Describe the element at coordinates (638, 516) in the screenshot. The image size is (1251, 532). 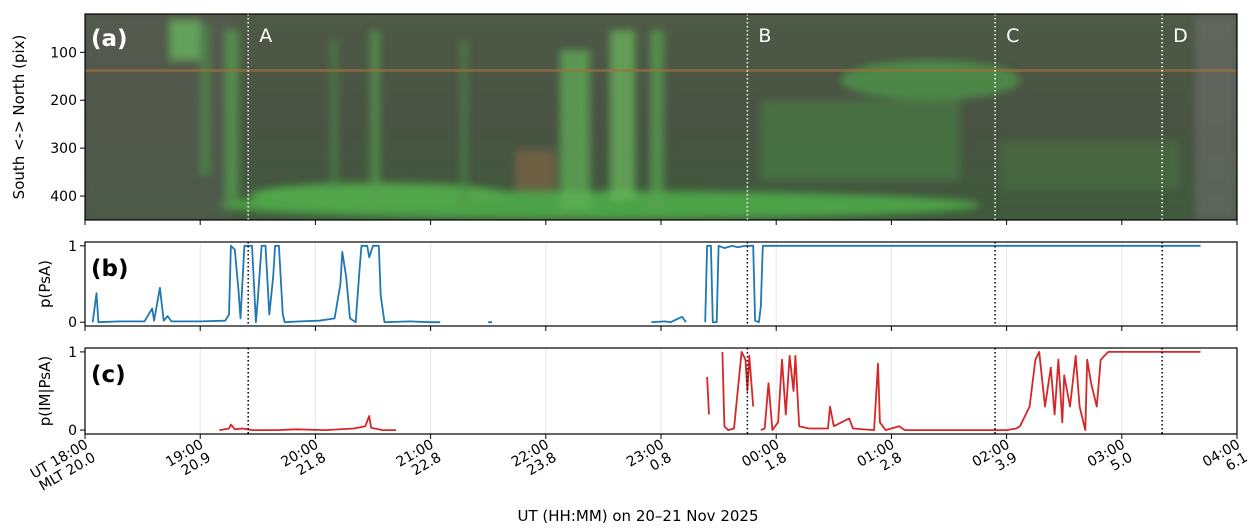
I see `x-axis-label: UT (HH:MM) on 20–21 Nov 2025` at that location.